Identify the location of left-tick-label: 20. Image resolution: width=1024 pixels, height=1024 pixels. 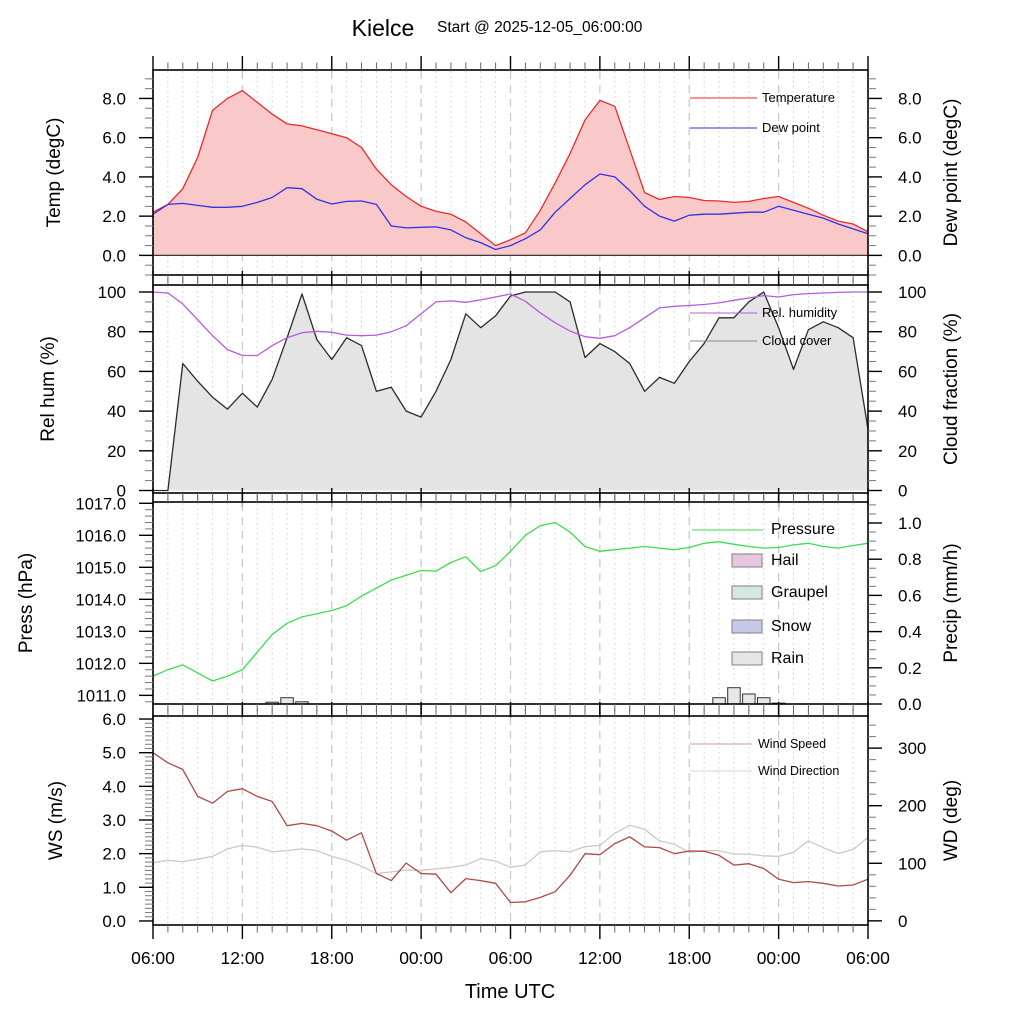
(116, 451).